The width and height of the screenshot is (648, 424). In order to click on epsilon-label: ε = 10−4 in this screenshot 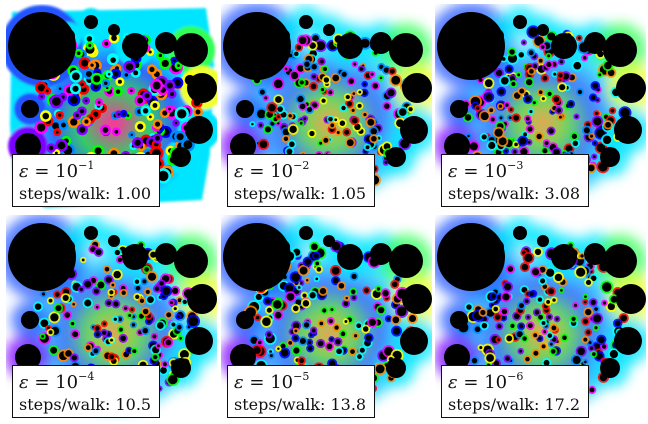, I will do `click(85, 380)`.